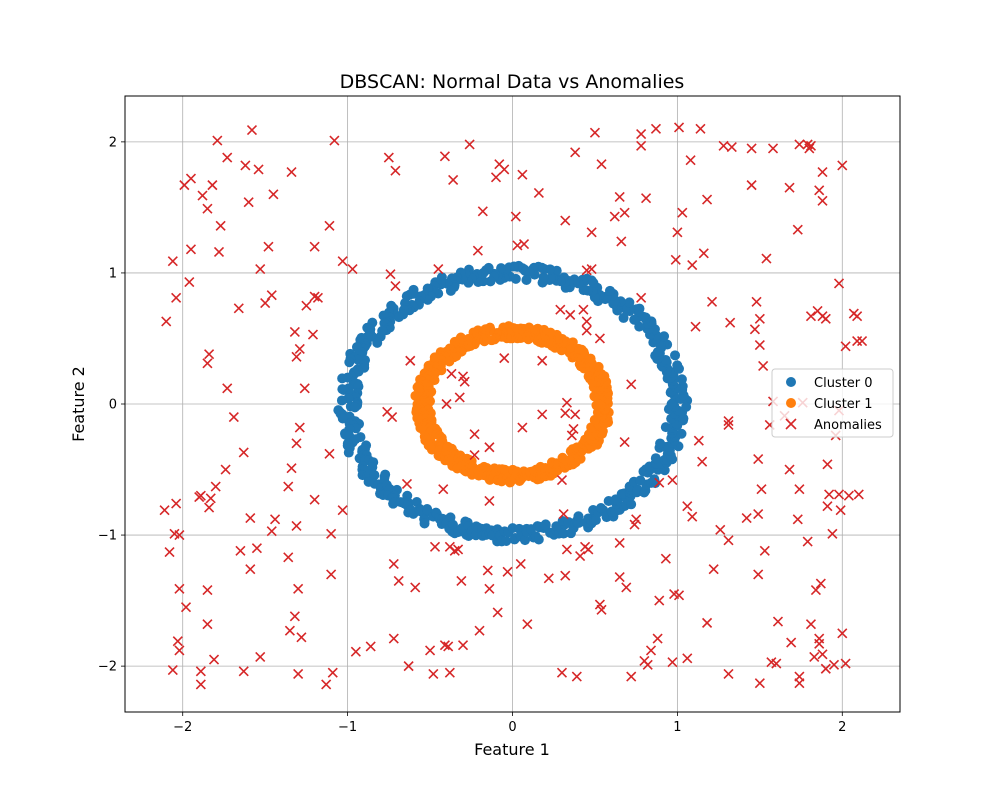  I want to click on x-tick-label: 0, so click(512, 727).